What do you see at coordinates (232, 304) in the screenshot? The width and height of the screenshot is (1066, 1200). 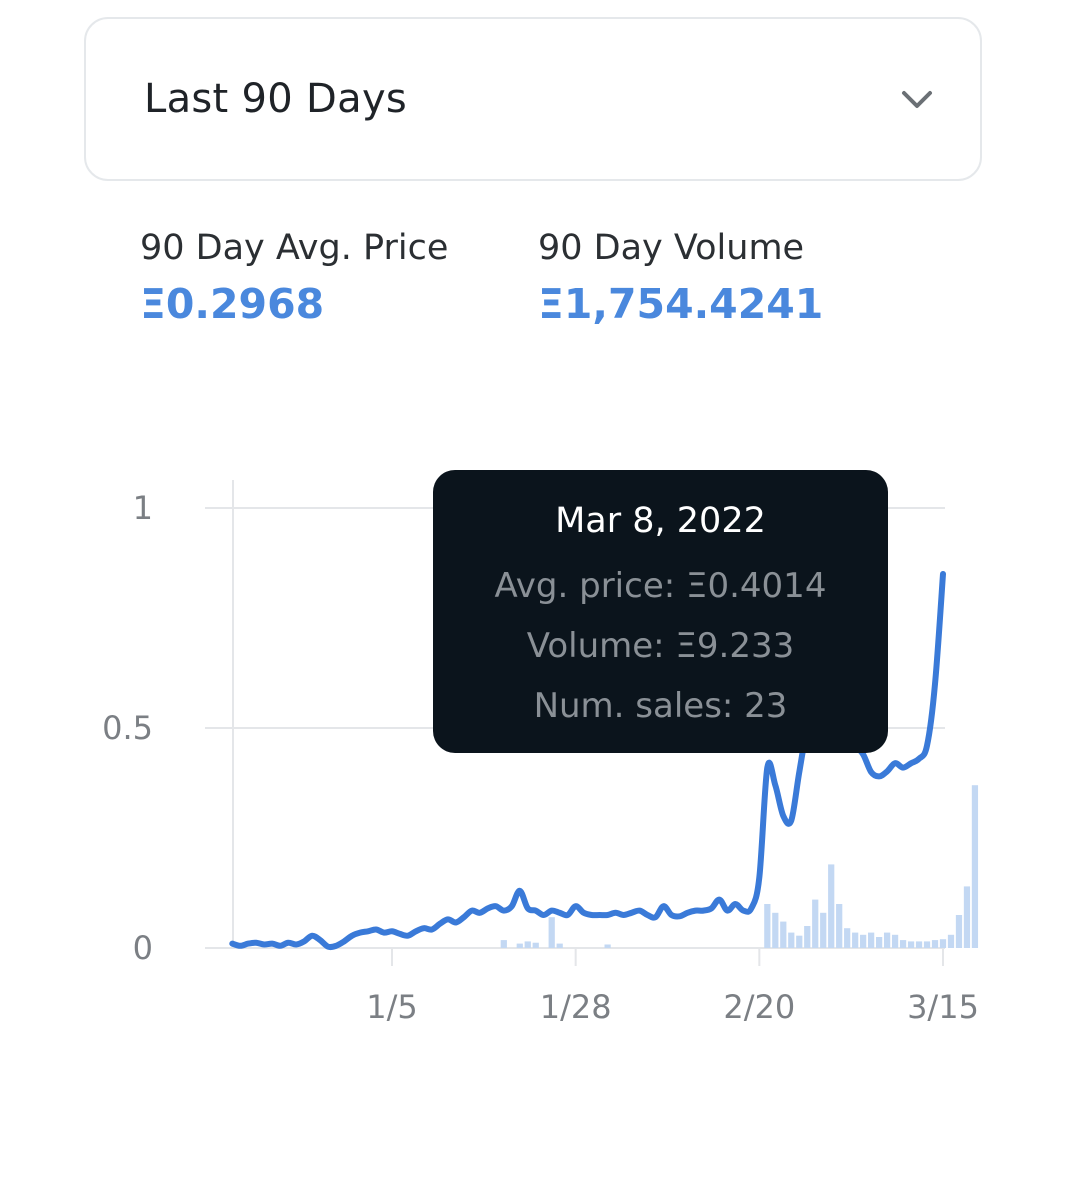 I see `avg-price-value: Ξ0.2968` at bounding box center [232, 304].